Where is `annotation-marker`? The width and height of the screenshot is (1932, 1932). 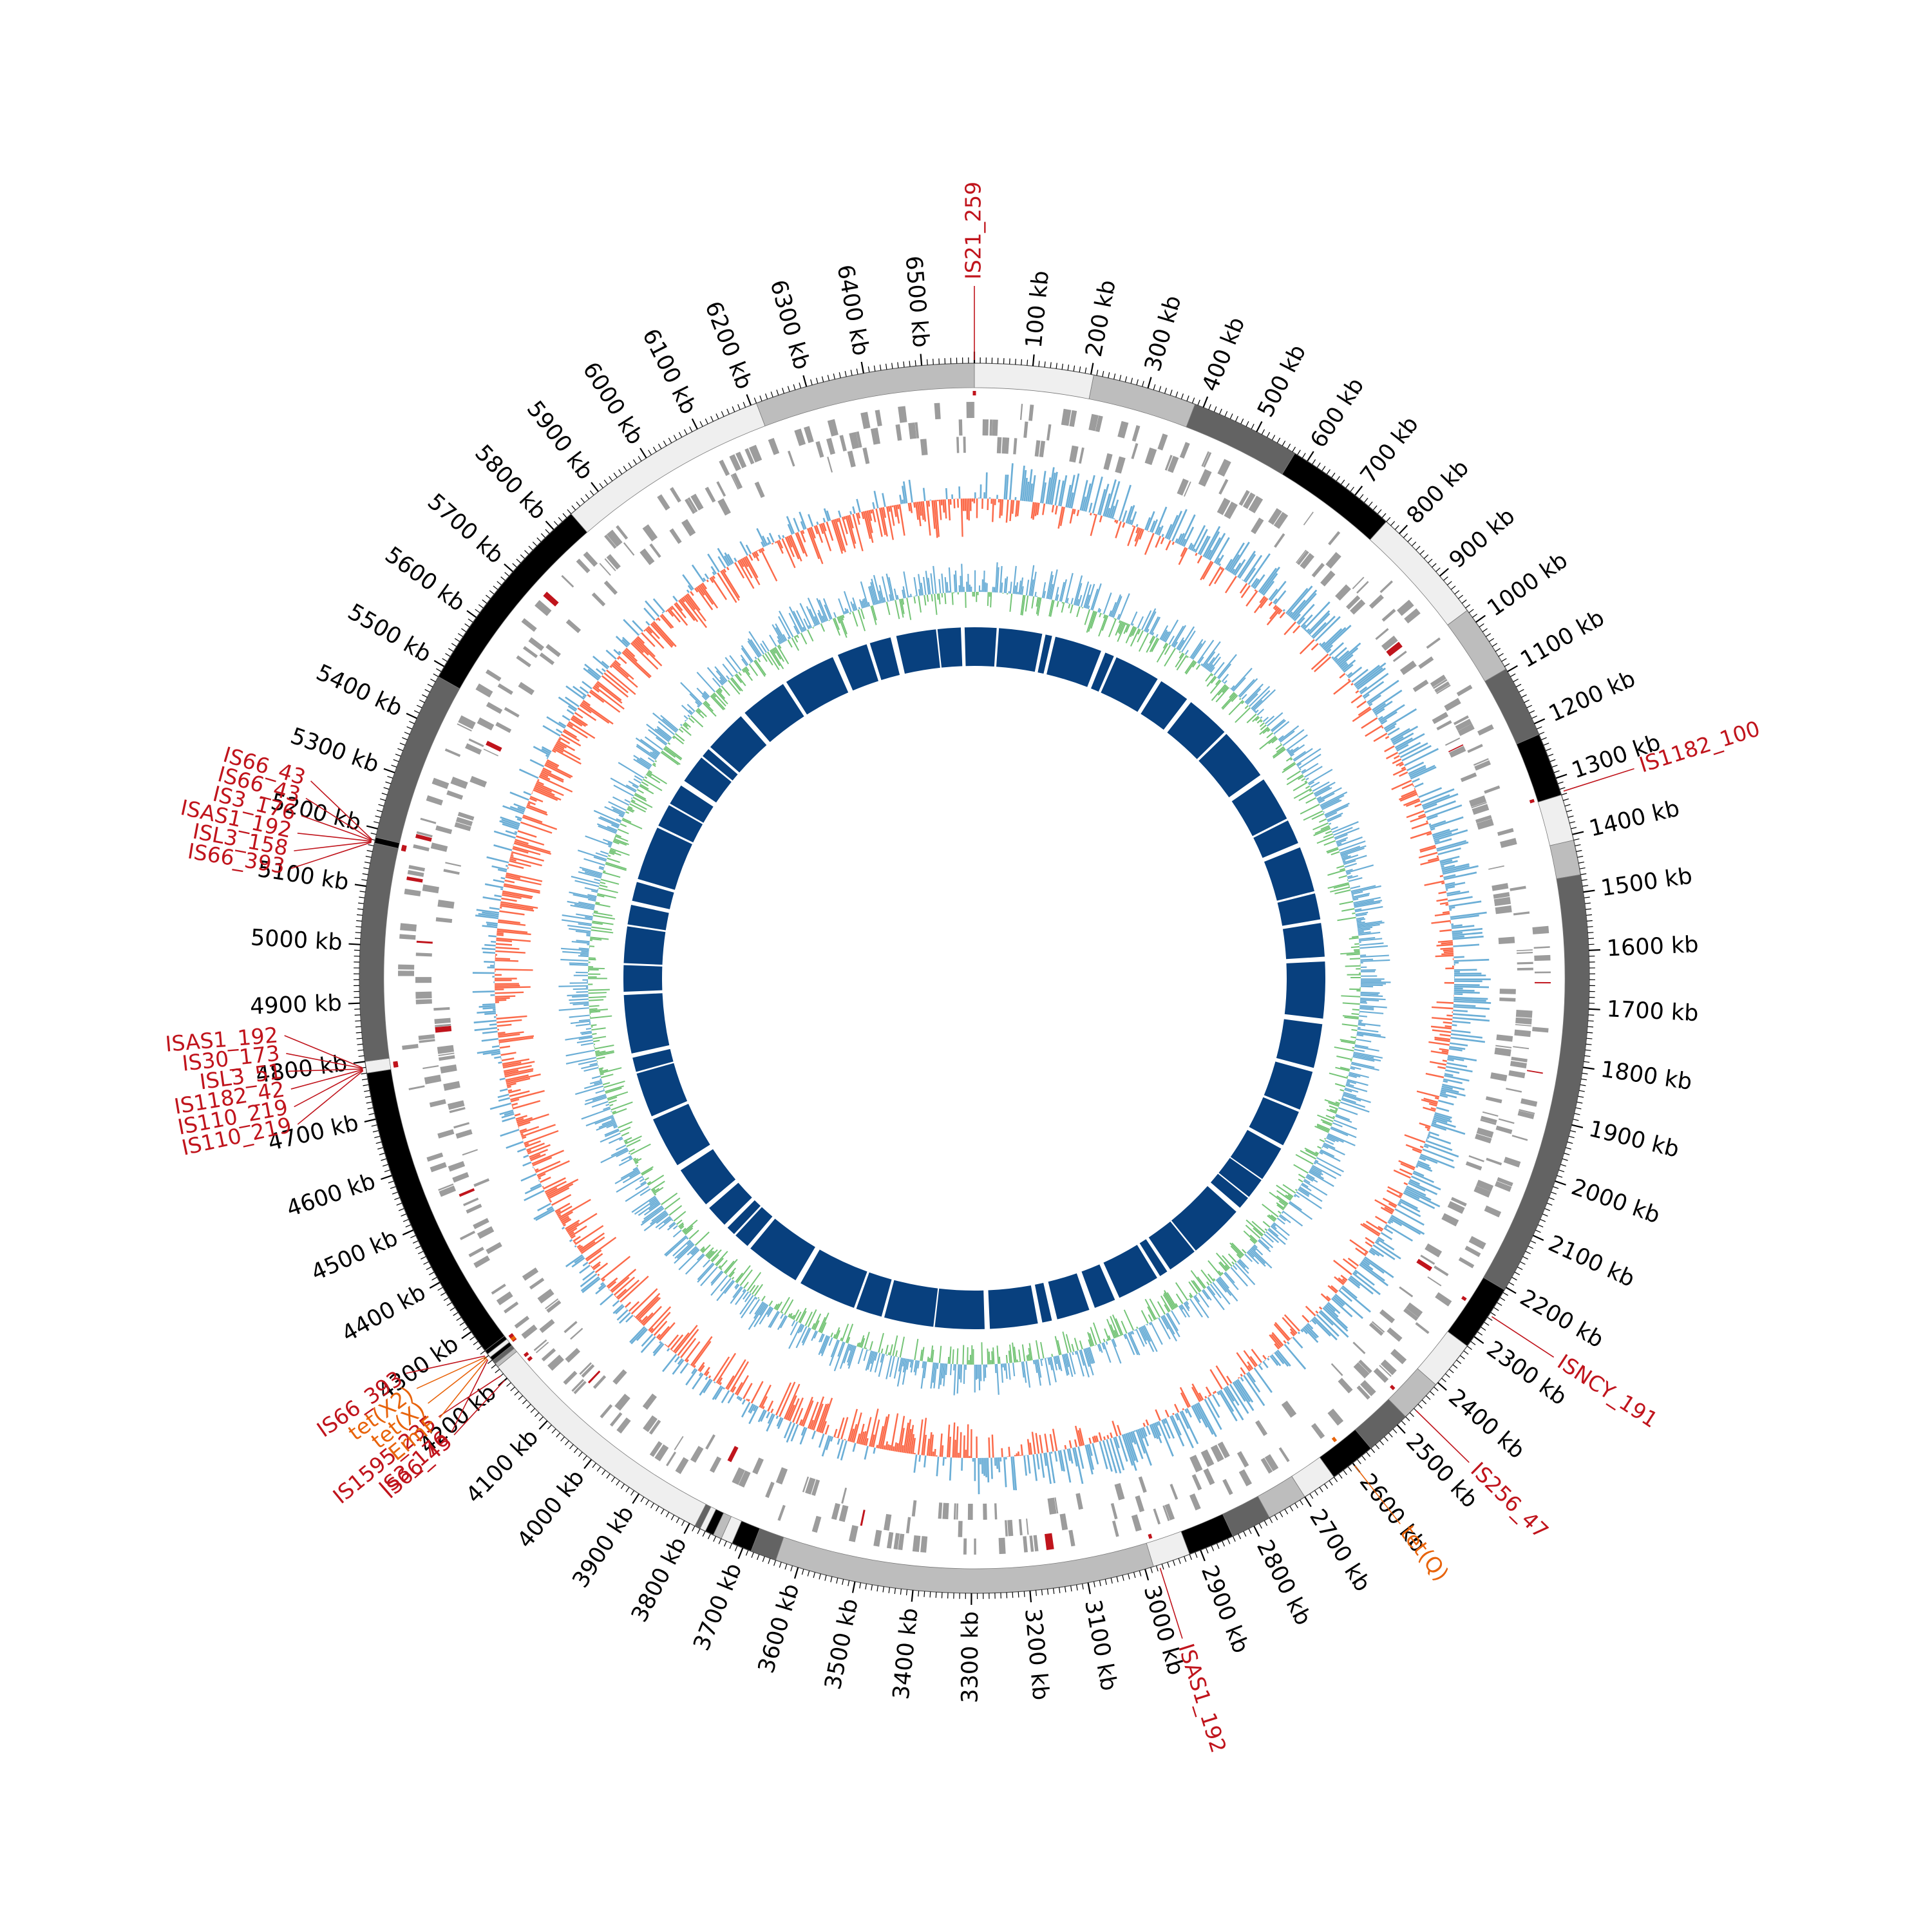
annotation-marker is located at coordinates (1393, 1387).